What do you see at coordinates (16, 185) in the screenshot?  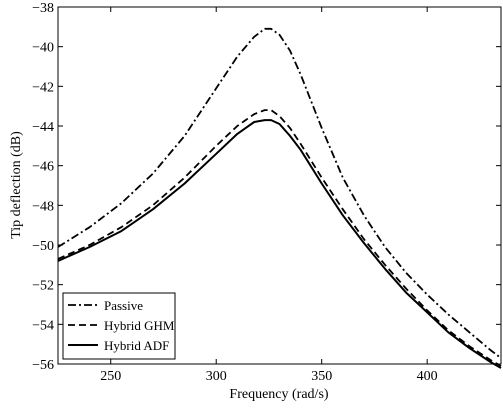 I see `y-axis-label: Tip deflection (dB)` at bounding box center [16, 185].